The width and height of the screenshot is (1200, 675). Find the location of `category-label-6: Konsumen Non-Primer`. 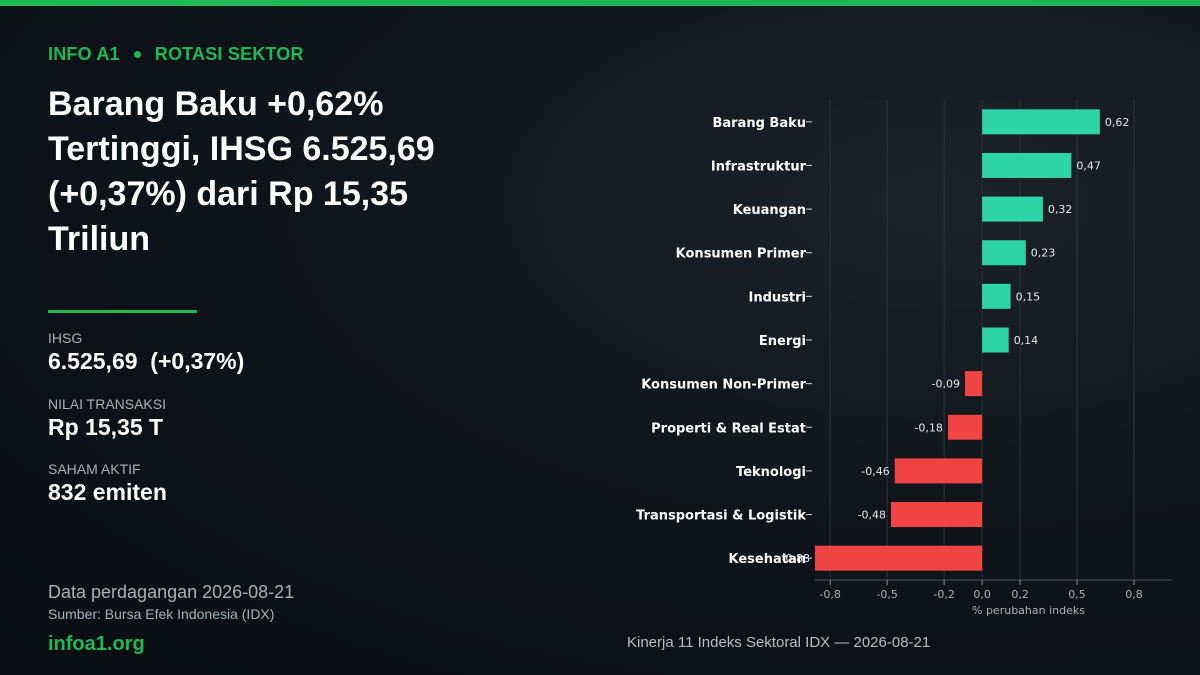

category-label-6: Konsumen Non-Primer is located at coordinates (723, 385).